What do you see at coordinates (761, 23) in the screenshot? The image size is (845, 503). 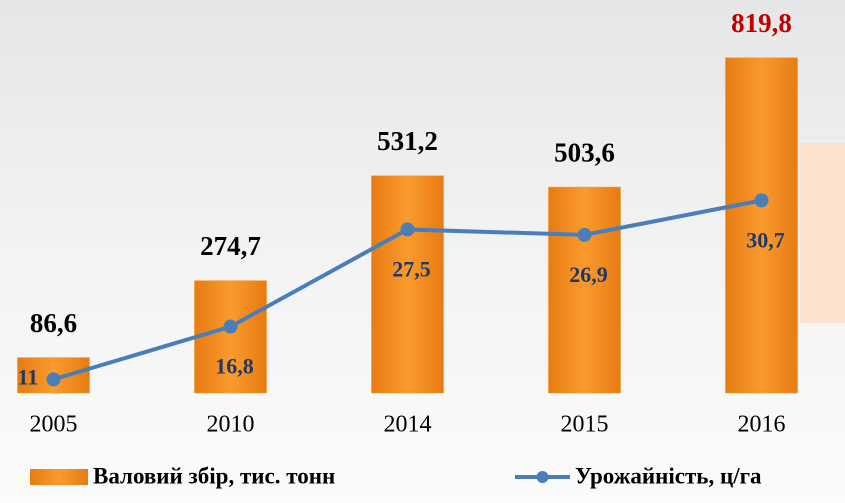 I see `bar-value-label: 819,8` at bounding box center [761, 23].